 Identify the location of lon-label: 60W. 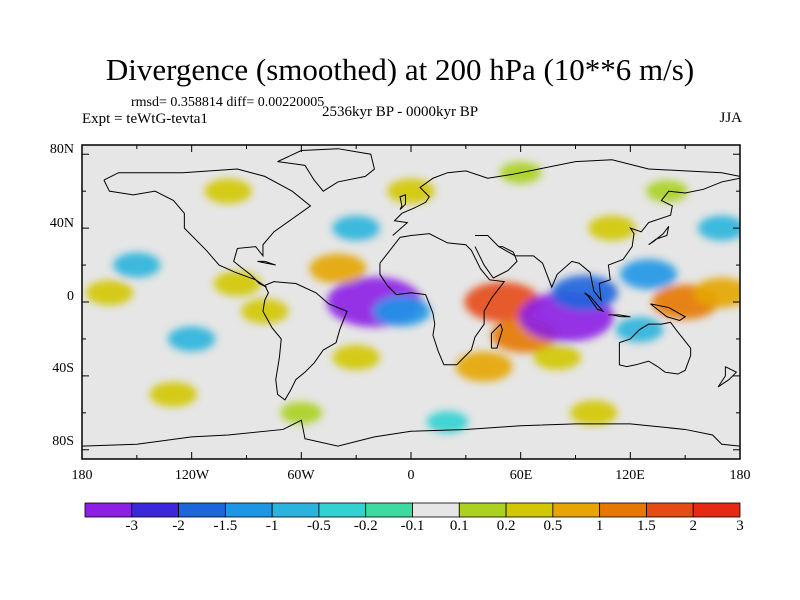
(301, 475).